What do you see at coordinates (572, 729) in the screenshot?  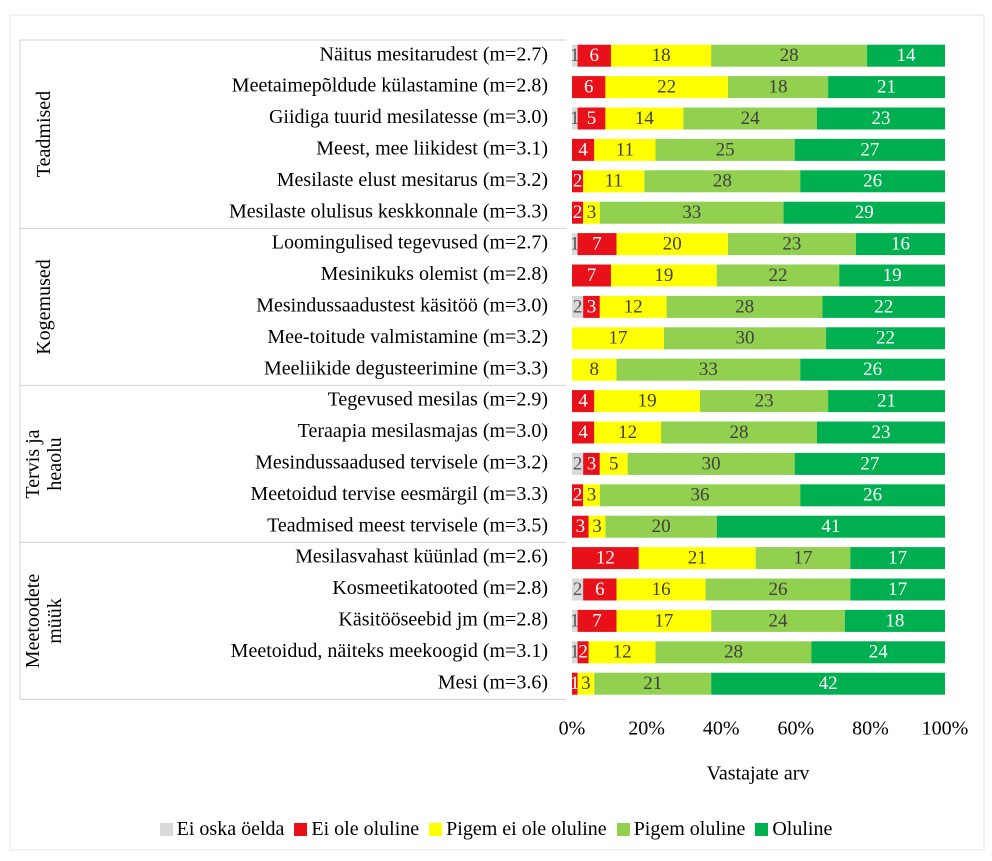 I see `x-tick-label: 0%` at bounding box center [572, 729].